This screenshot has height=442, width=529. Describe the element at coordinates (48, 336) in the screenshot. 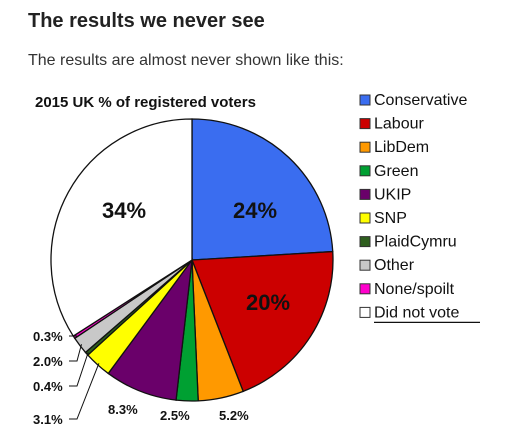

I see `label-none-spoilt: 0.3%` at that location.